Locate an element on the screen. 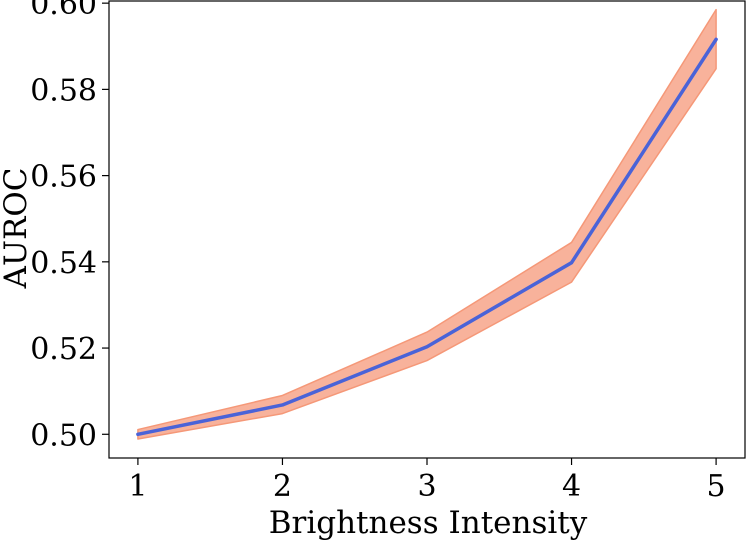 This screenshot has width=747, height=545. x-tick-label: 1 is located at coordinates (137, 486).